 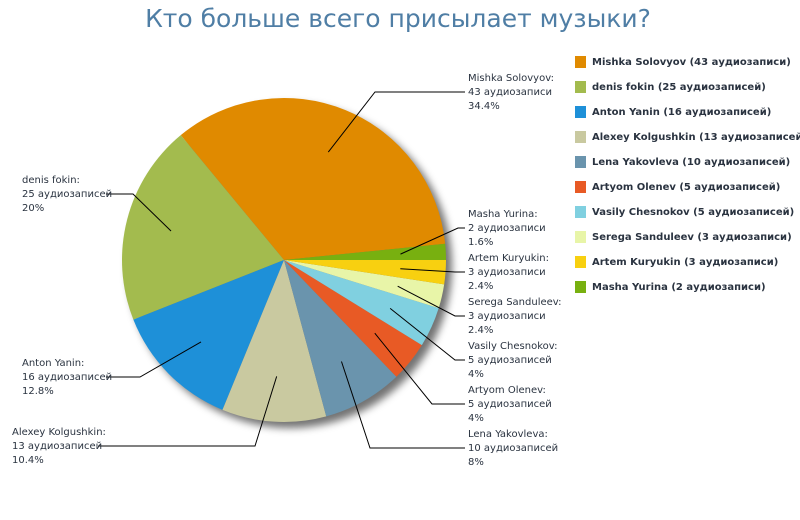 What do you see at coordinates (59, 432) in the screenshot?
I see `slice-label: Alexey Kolgushkin:` at bounding box center [59, 432].